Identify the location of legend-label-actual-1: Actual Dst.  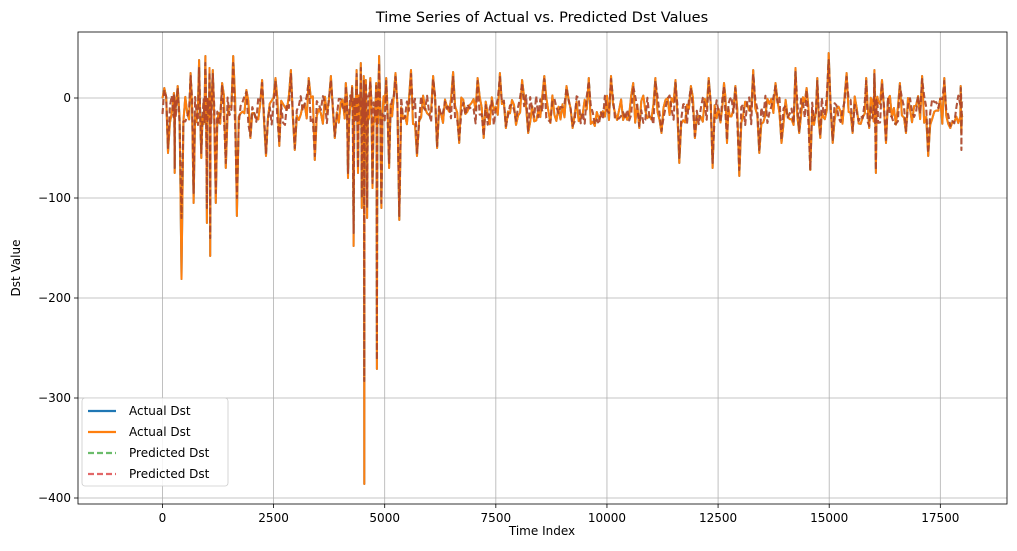
(160, 411).